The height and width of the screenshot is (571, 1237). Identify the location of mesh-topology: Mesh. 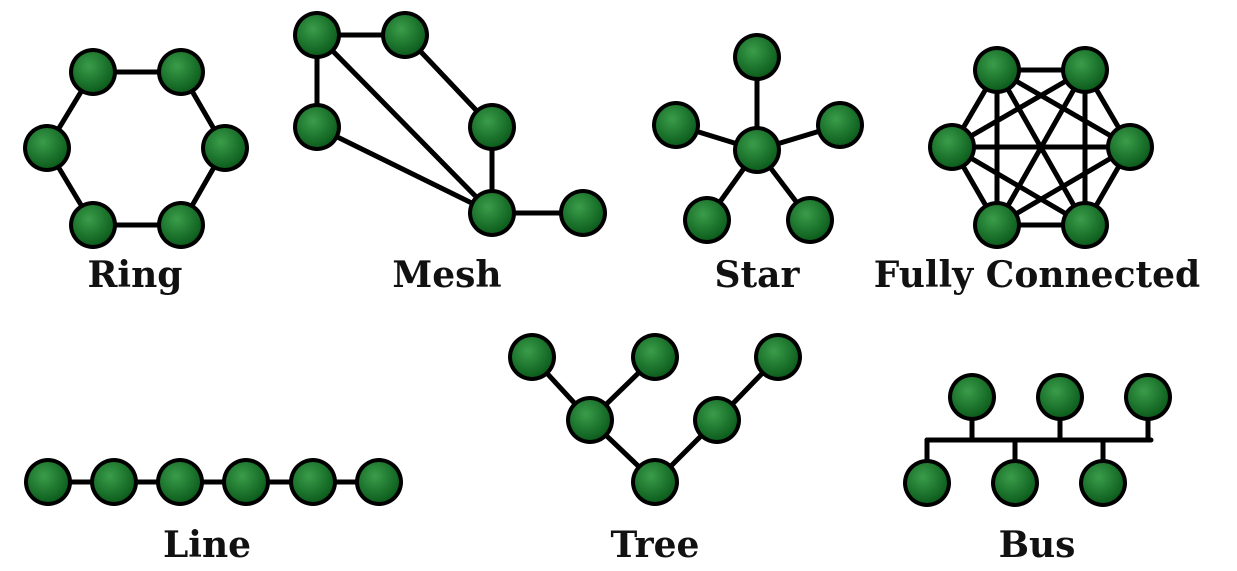
(450, 153).